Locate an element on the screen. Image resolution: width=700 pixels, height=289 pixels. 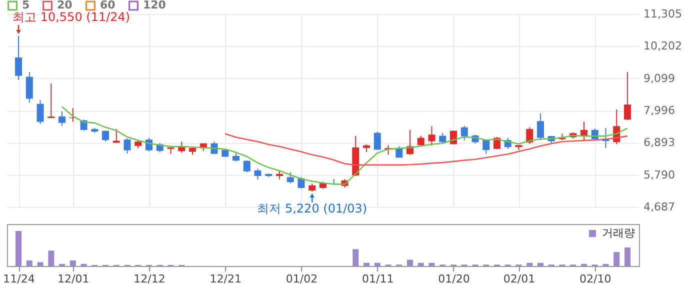
x-tick-label: 02/01 is located at coordinates (519, 279).